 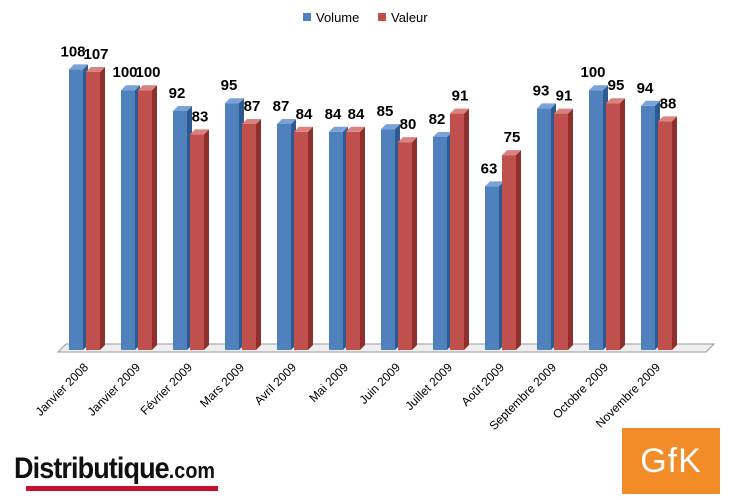 I want to click on x-tick-label-5: Mai 2009, so click(x=328, y=382).